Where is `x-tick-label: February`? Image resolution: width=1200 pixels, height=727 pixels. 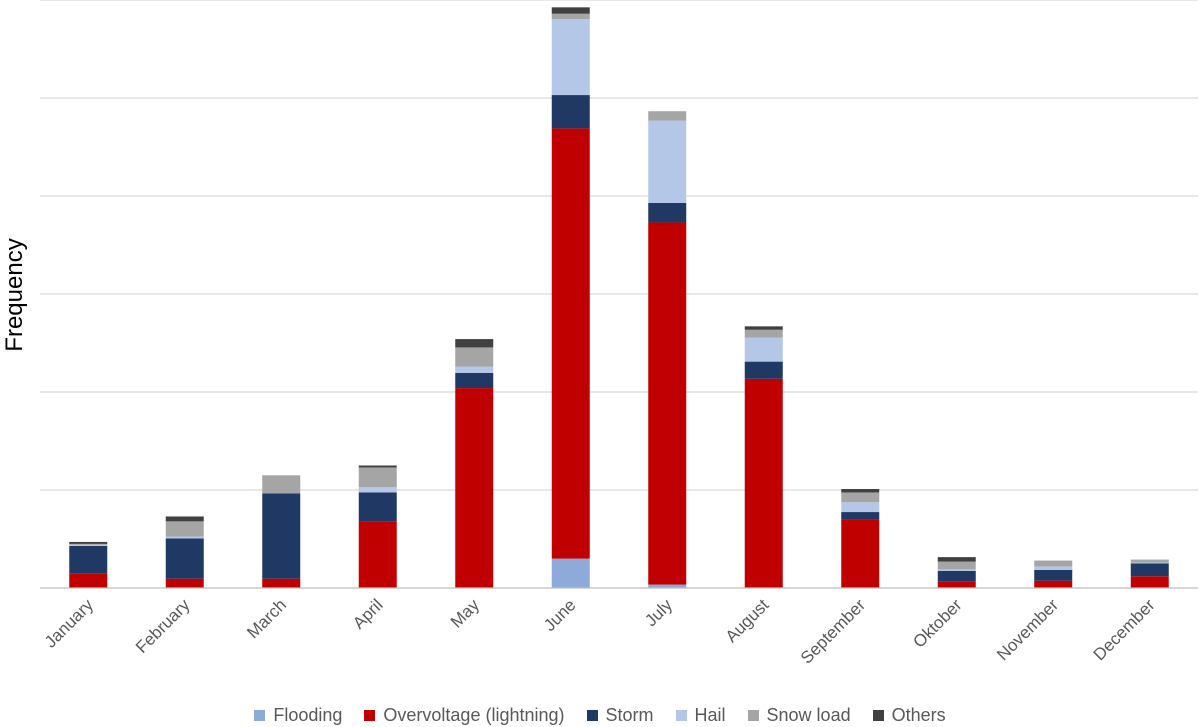 x-tick-label: February is located at coordinates (163, 626).